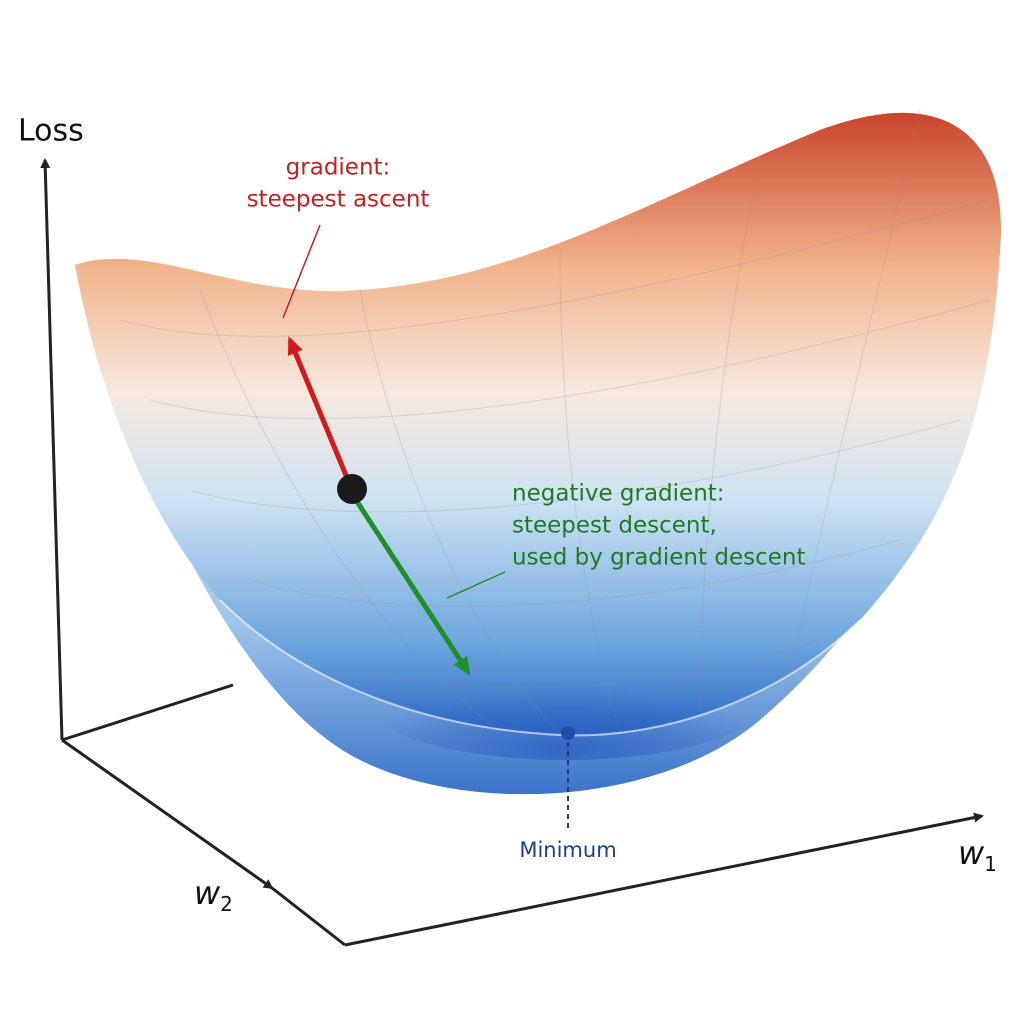 The height and width of the screenshot is (1024, 1024). Describe the element at coordinates (352, 489) in the screenshot. I see `current-point` at that location.